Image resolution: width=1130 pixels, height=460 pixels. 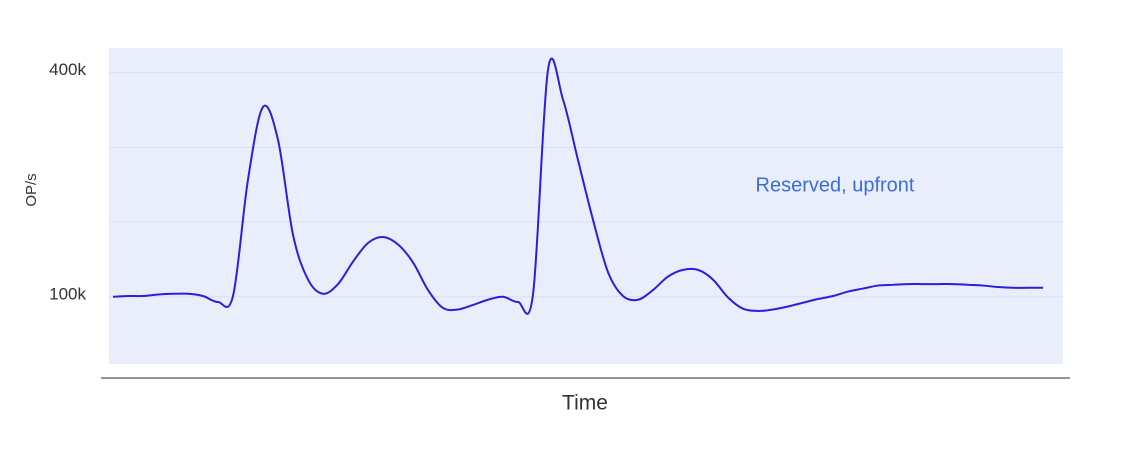 I want to click on x-axis-label: Time, so click(x=585, y=403).